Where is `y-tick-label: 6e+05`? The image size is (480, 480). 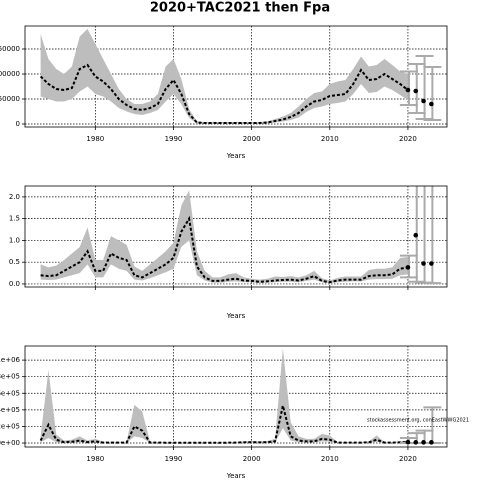 y-tick-label: 6e+05 is located at coordinates (10, 393).